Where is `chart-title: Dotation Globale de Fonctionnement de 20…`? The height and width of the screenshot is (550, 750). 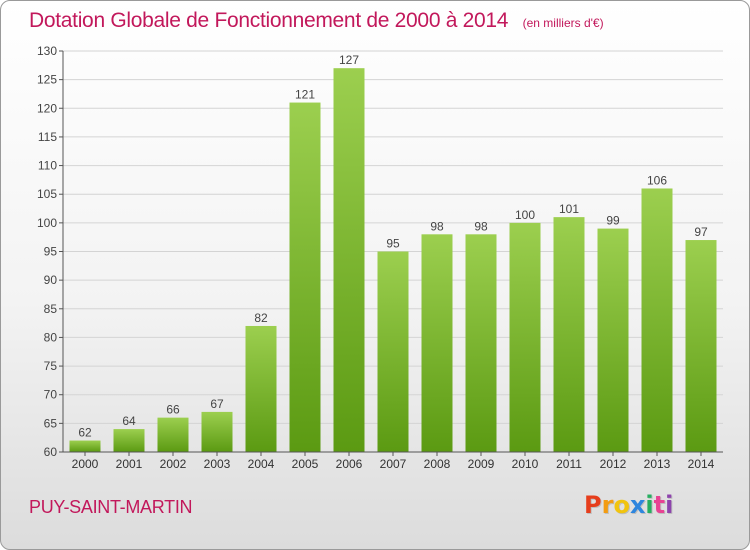
chart-title: Dotation Globale de Fonctionnement de 20… is located at coordinates (269, 20).